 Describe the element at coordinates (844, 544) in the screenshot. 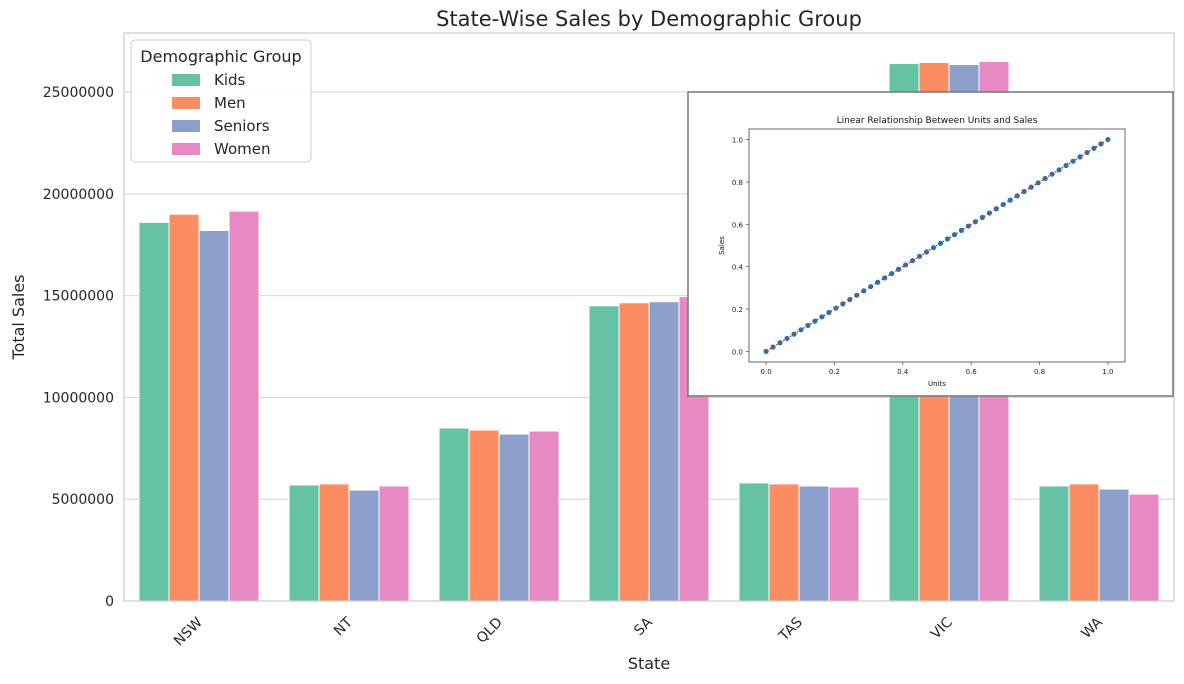

I see `bar-women-tas` at that location.